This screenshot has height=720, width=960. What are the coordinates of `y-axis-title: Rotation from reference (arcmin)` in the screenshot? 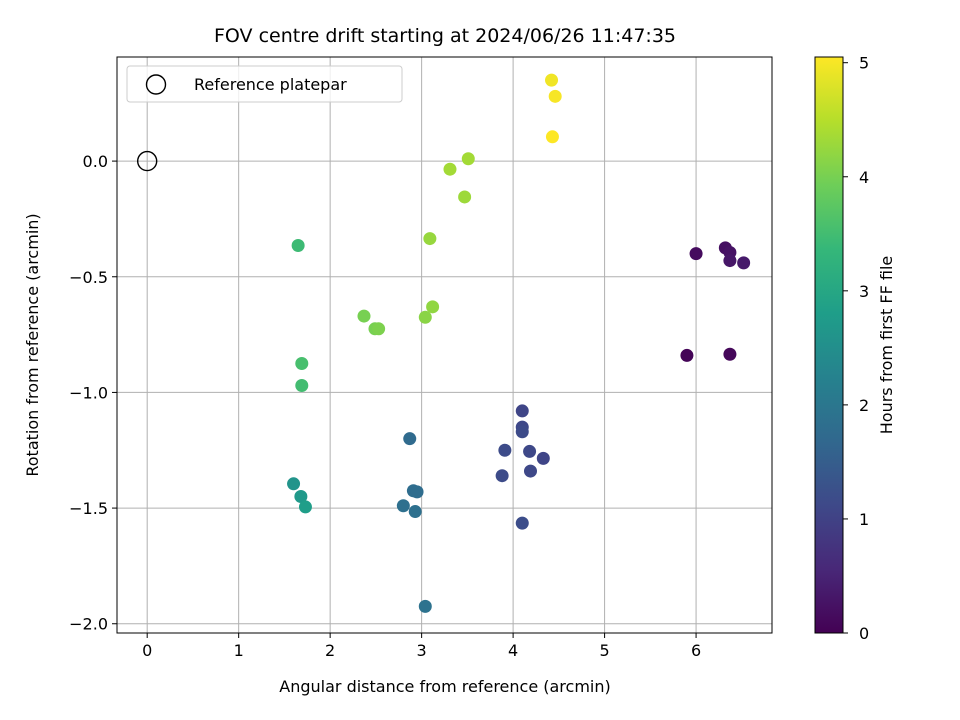 It's located at (32, 344).